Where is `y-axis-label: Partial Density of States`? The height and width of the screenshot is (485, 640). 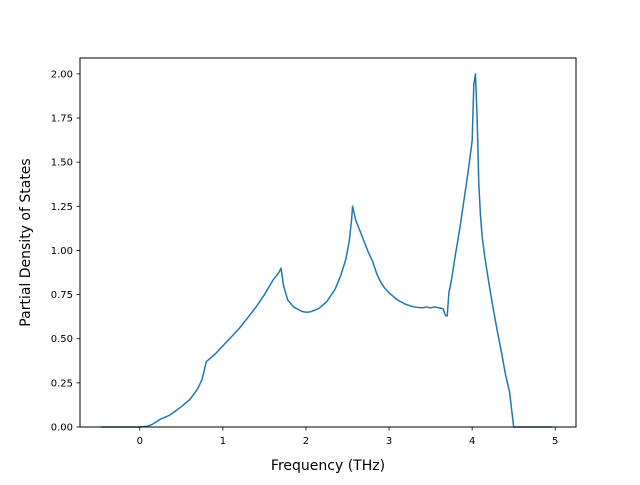 y-axis-label: Partial Density of States is located at coordinates (26, 242).